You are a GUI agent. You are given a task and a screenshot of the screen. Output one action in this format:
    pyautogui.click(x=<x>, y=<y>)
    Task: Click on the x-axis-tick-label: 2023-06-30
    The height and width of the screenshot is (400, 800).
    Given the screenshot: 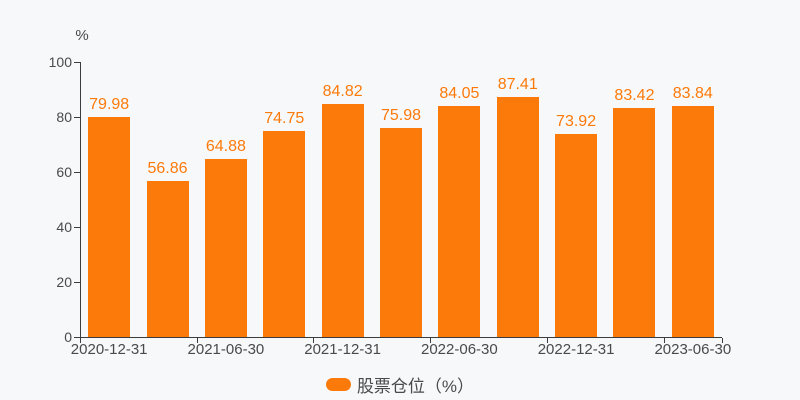 What is the action you would take?
    pyautogui.click(x=693, y=349)
    